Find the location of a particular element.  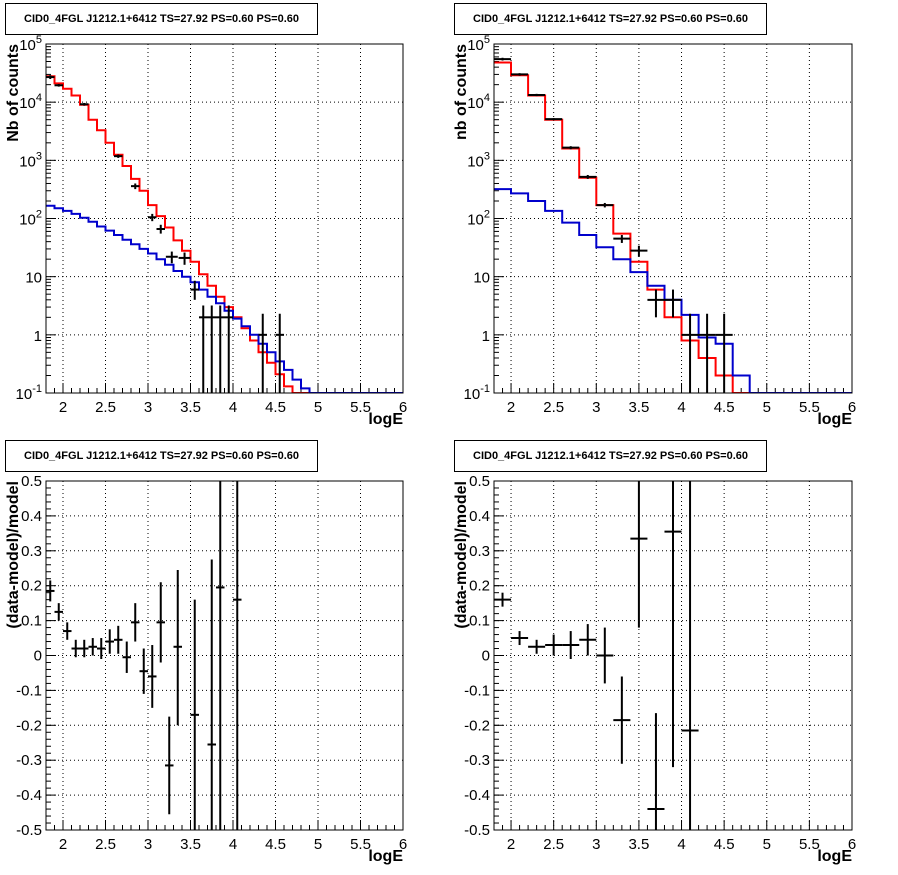

y-axis-label: nb of counts is located at coordinates (461, 92).